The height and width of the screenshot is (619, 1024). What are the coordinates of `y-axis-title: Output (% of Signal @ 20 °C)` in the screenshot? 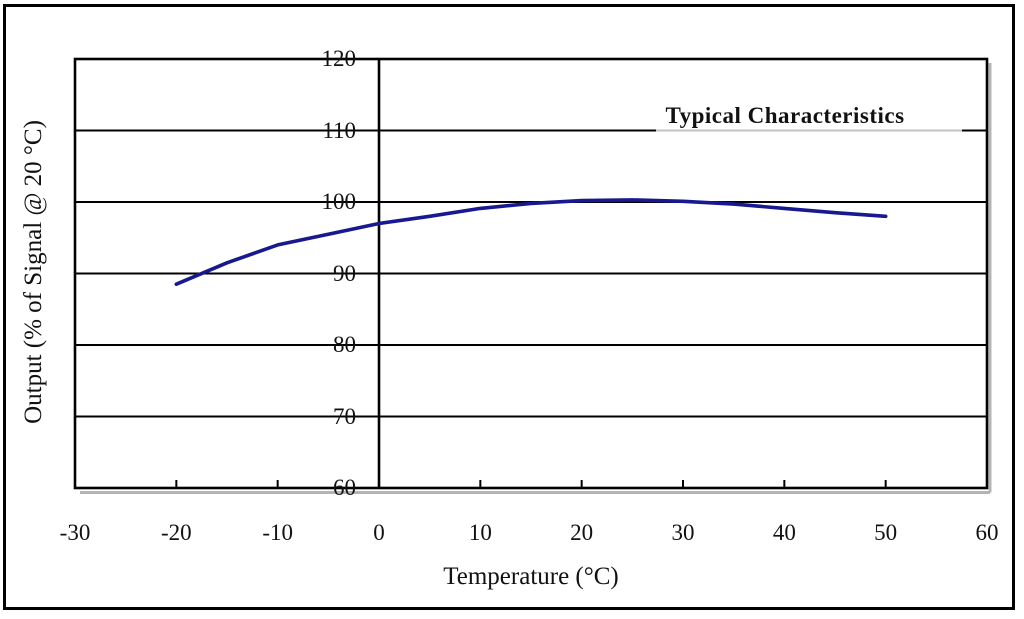 It's located at (33, 272).